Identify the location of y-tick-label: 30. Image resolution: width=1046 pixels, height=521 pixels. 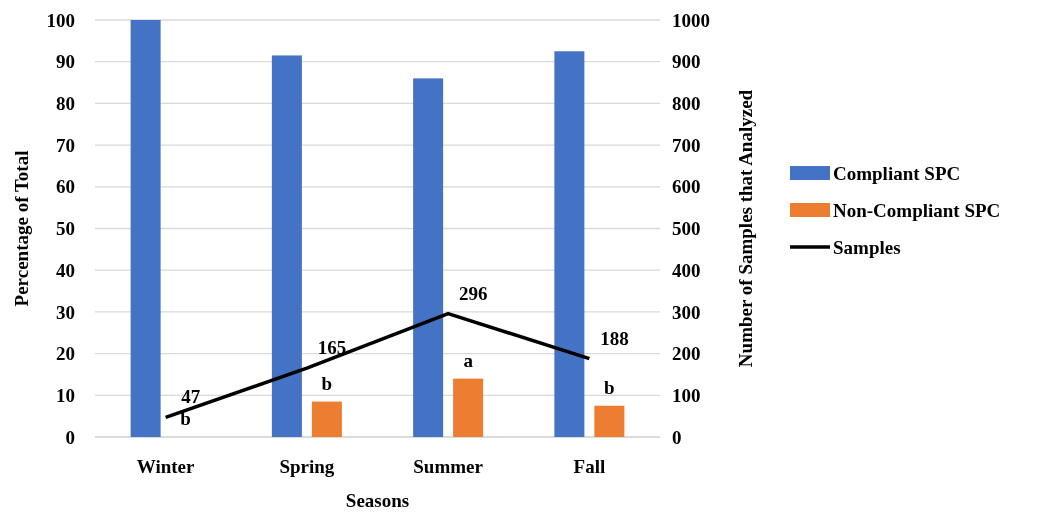
(65, 312).